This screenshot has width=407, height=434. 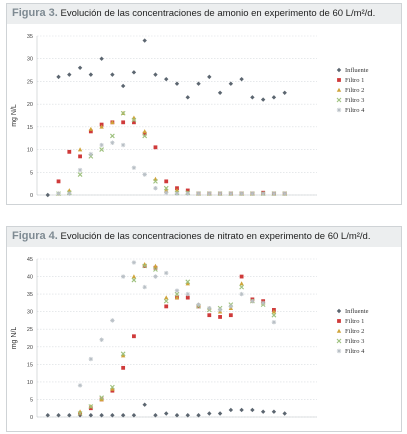 What do you see at coordinates (30, 278) in the screenshot?
I see `y-tick-label: 40` at bounding box center [30, 278].